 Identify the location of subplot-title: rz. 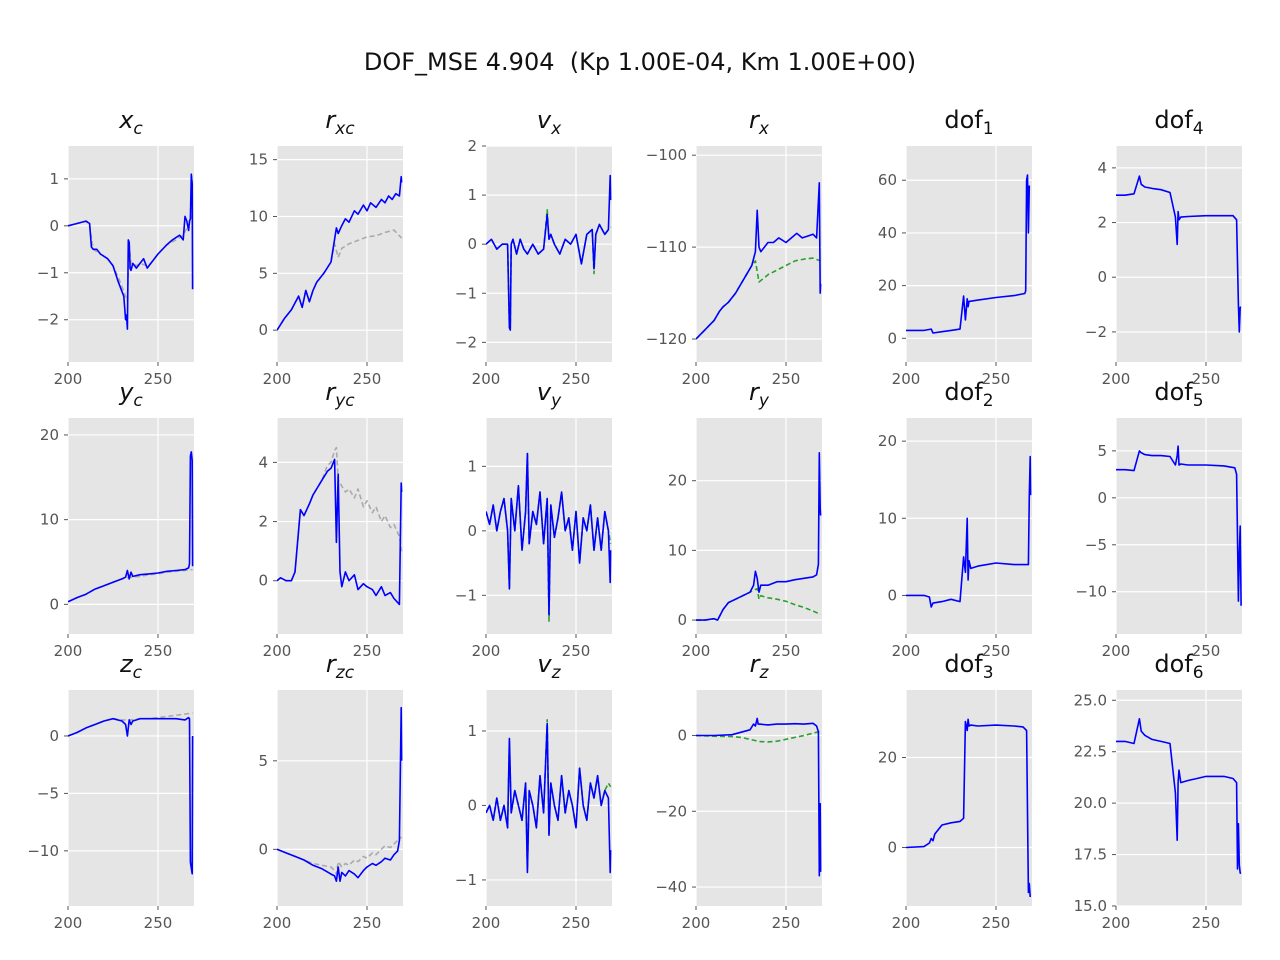
(760, 666).